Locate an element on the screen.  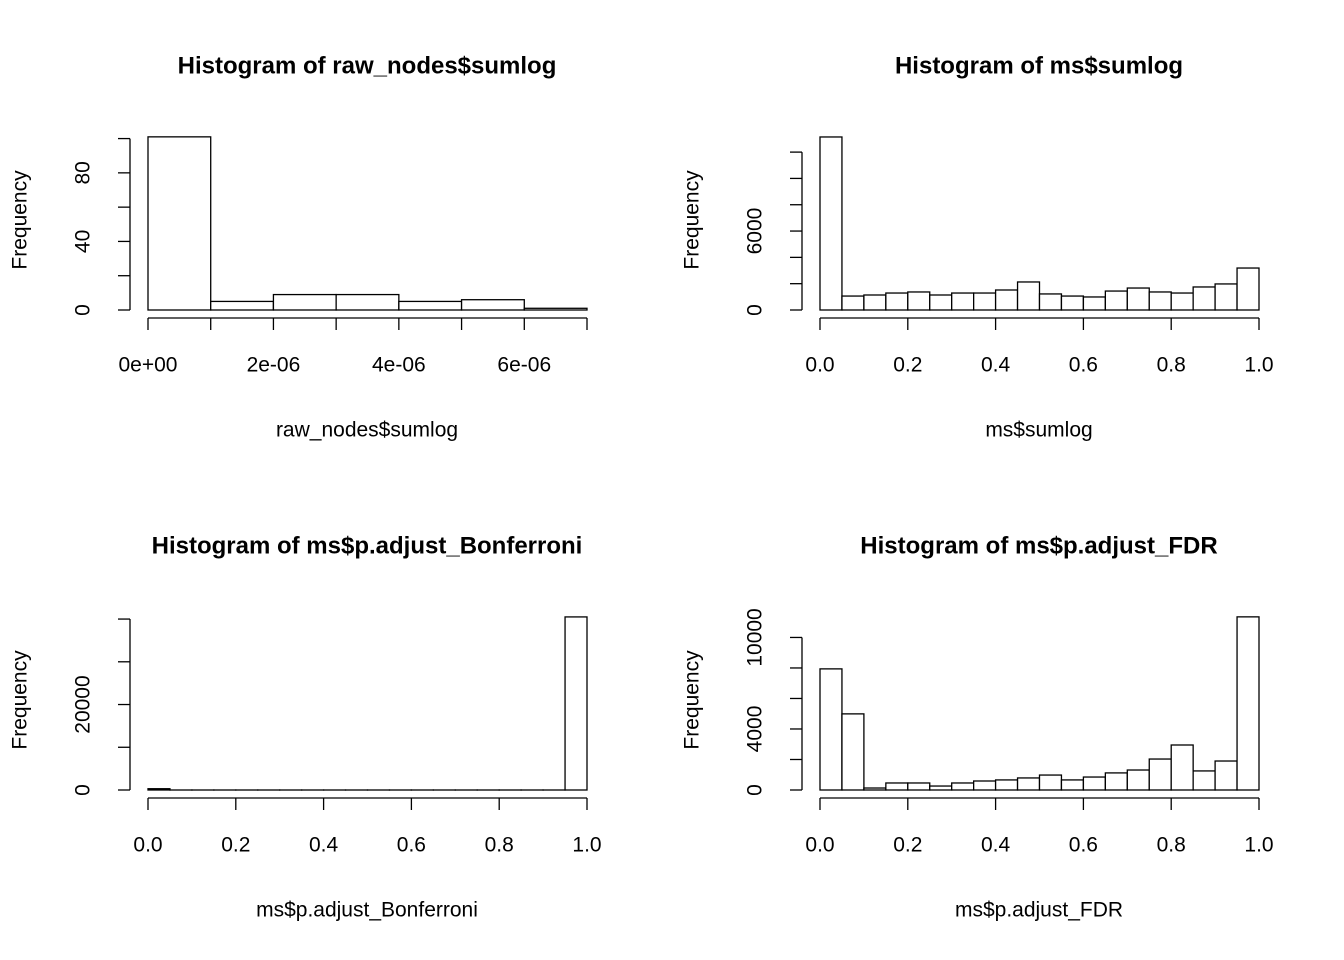
x-tick-label: 0e+00 is located at coordinates (148, 365).